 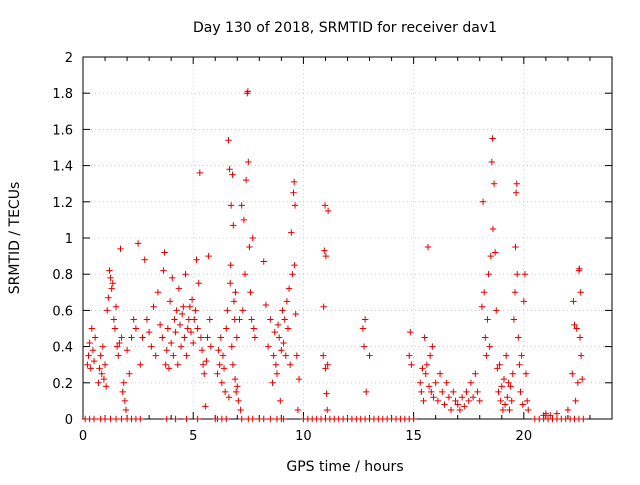 I want to click on x-axis-label: GPS time / hours, so click(x=344, y=467).